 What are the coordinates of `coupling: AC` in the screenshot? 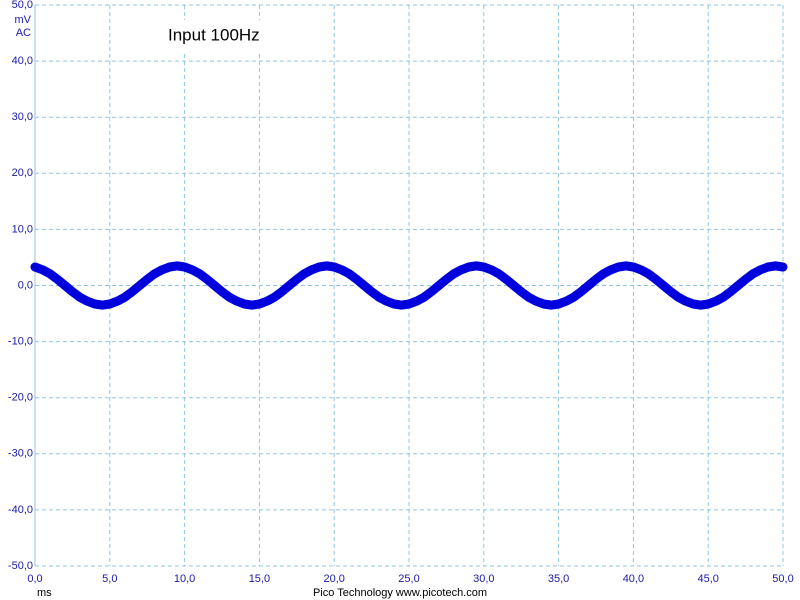 It's located at (23, 33).